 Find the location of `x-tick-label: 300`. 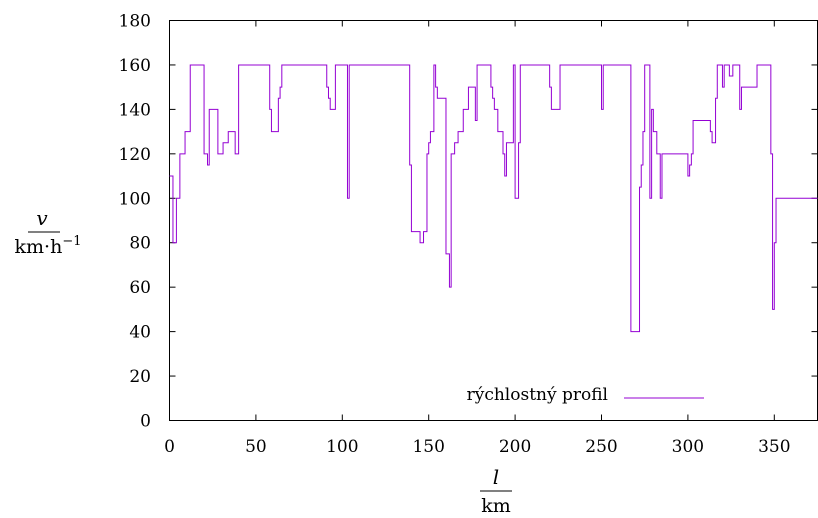

x-tick-label: 300 is located at coordinates (688, 447).